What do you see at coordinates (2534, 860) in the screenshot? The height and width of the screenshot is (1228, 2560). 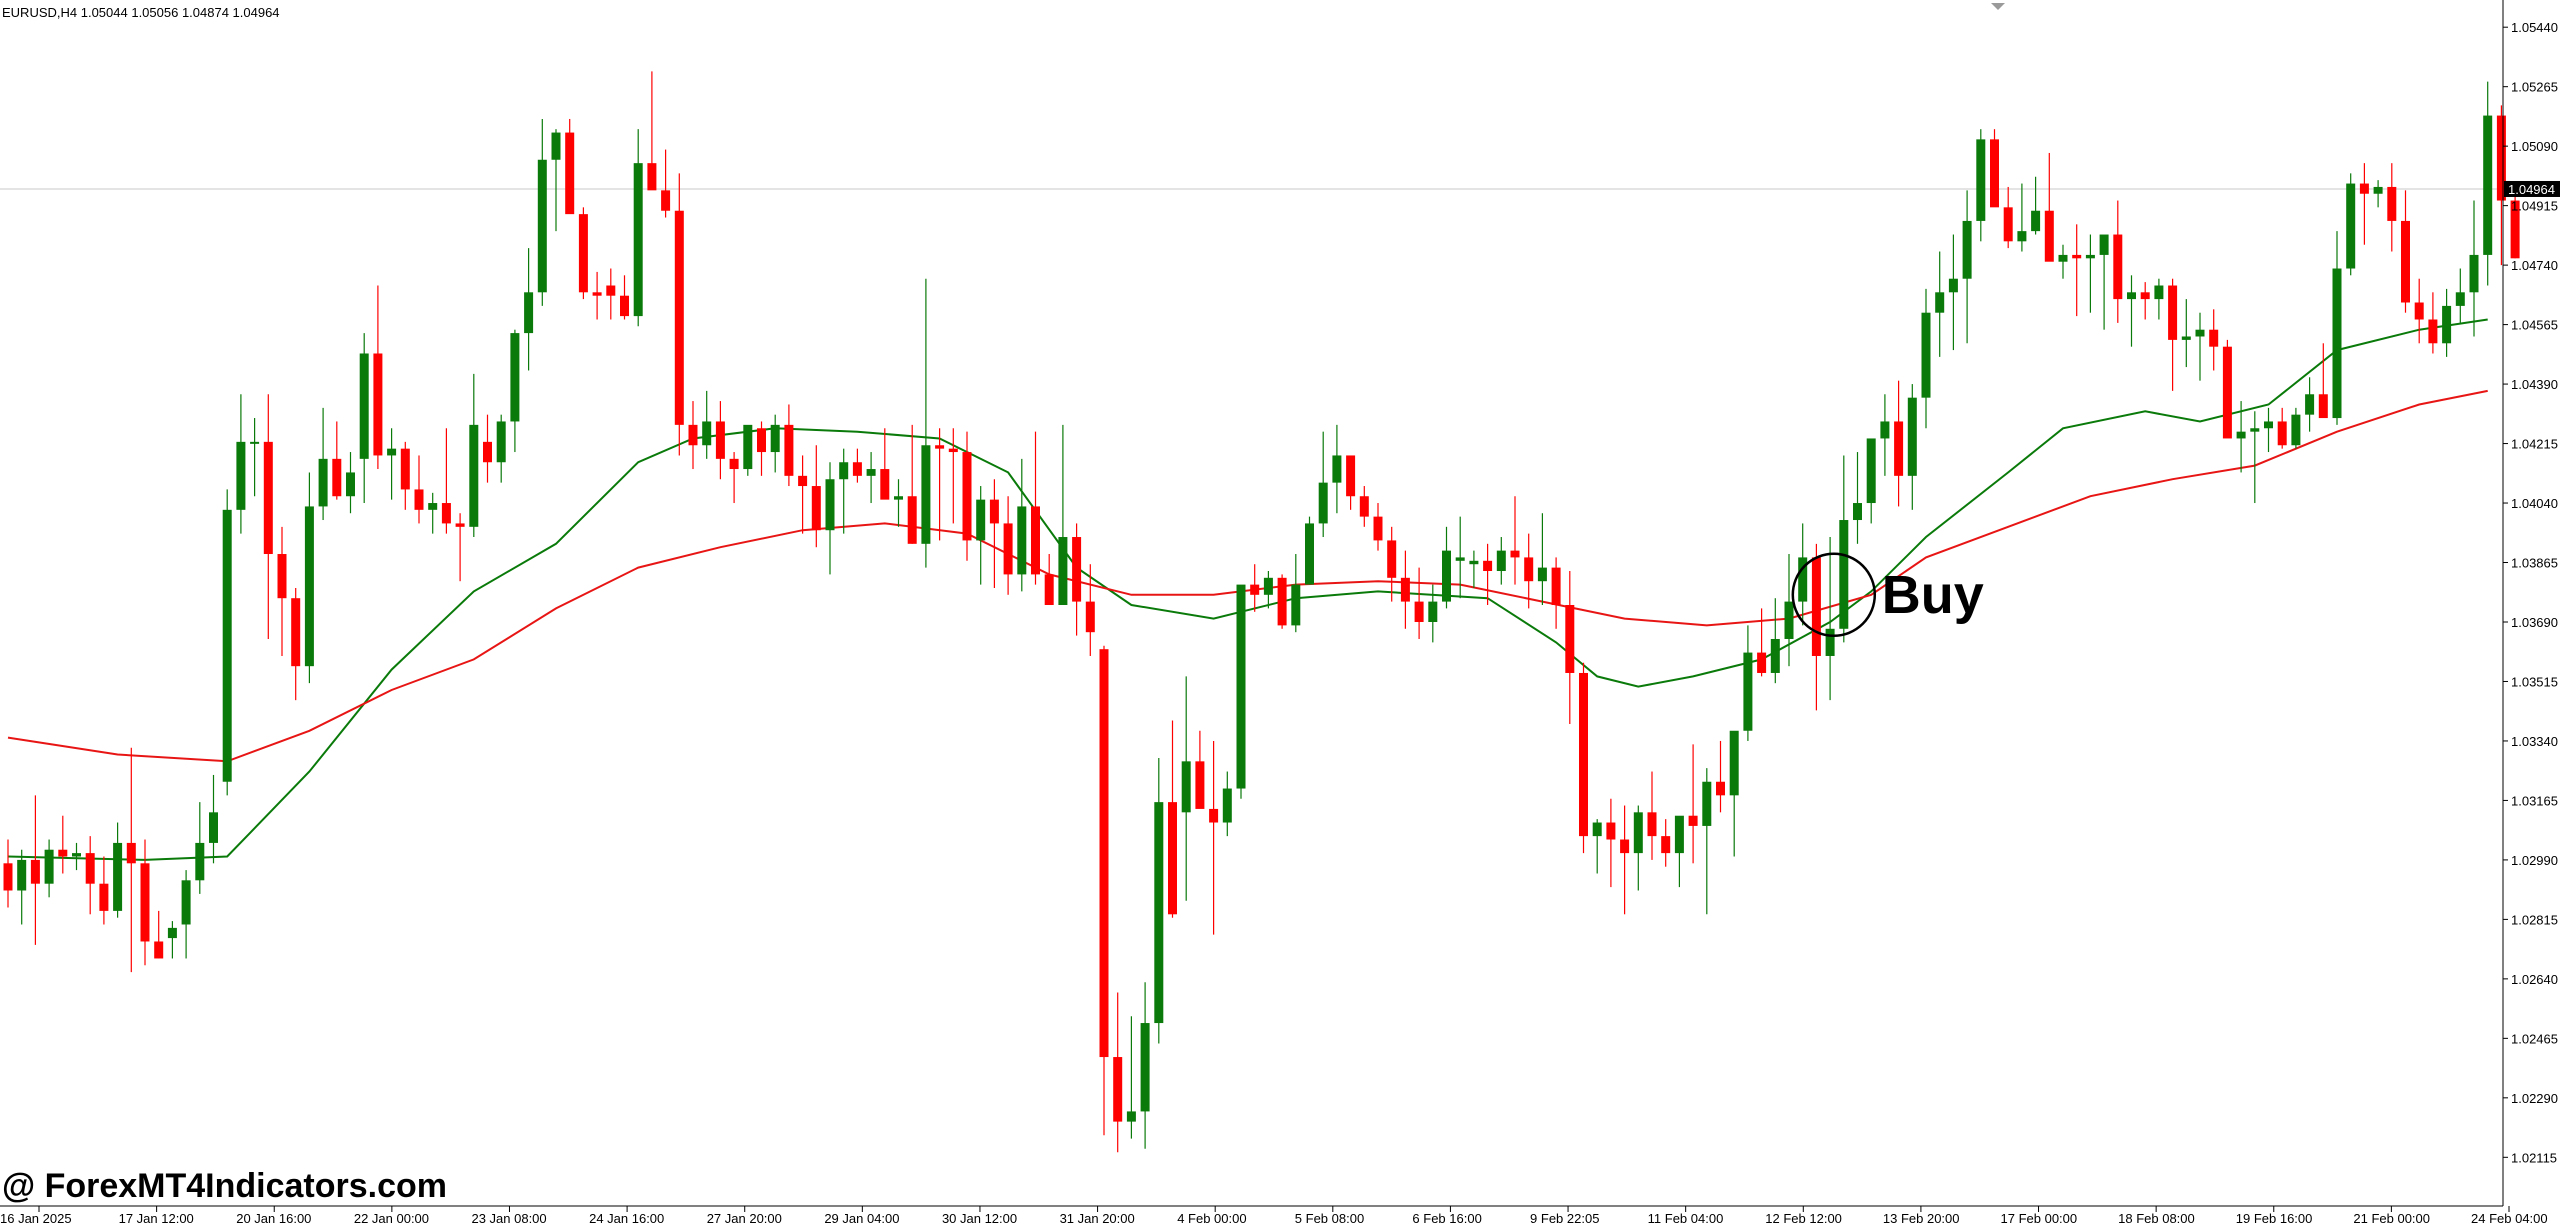 I see `y-tick-label: 1.02990` at bounding box center [2534, 860].